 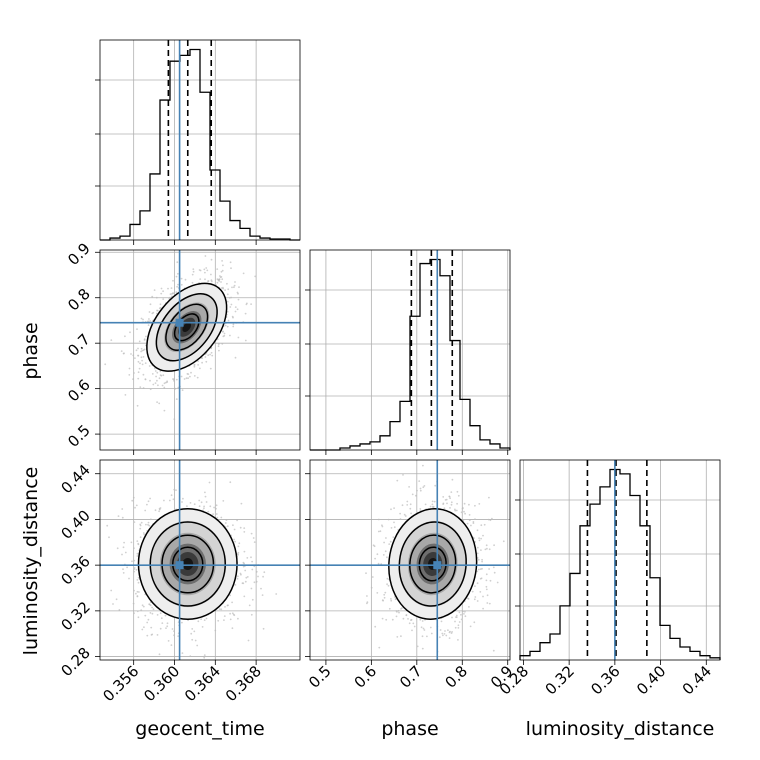 I want to click on x-tick-label: 0.356, so click(x=120, y=683).